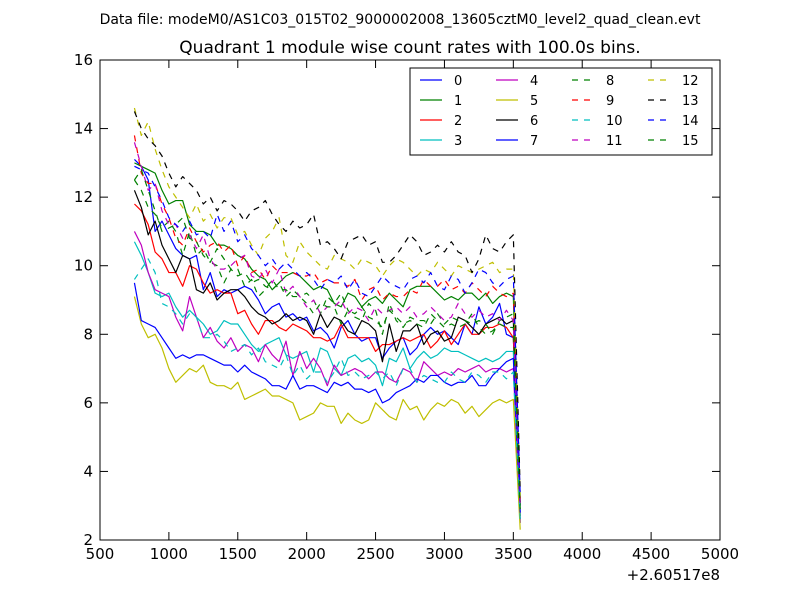  What do you see at coordinates (690, 141) in the screenshot?
I see `legend-label-15: 15` at bounding box center [690, 141].